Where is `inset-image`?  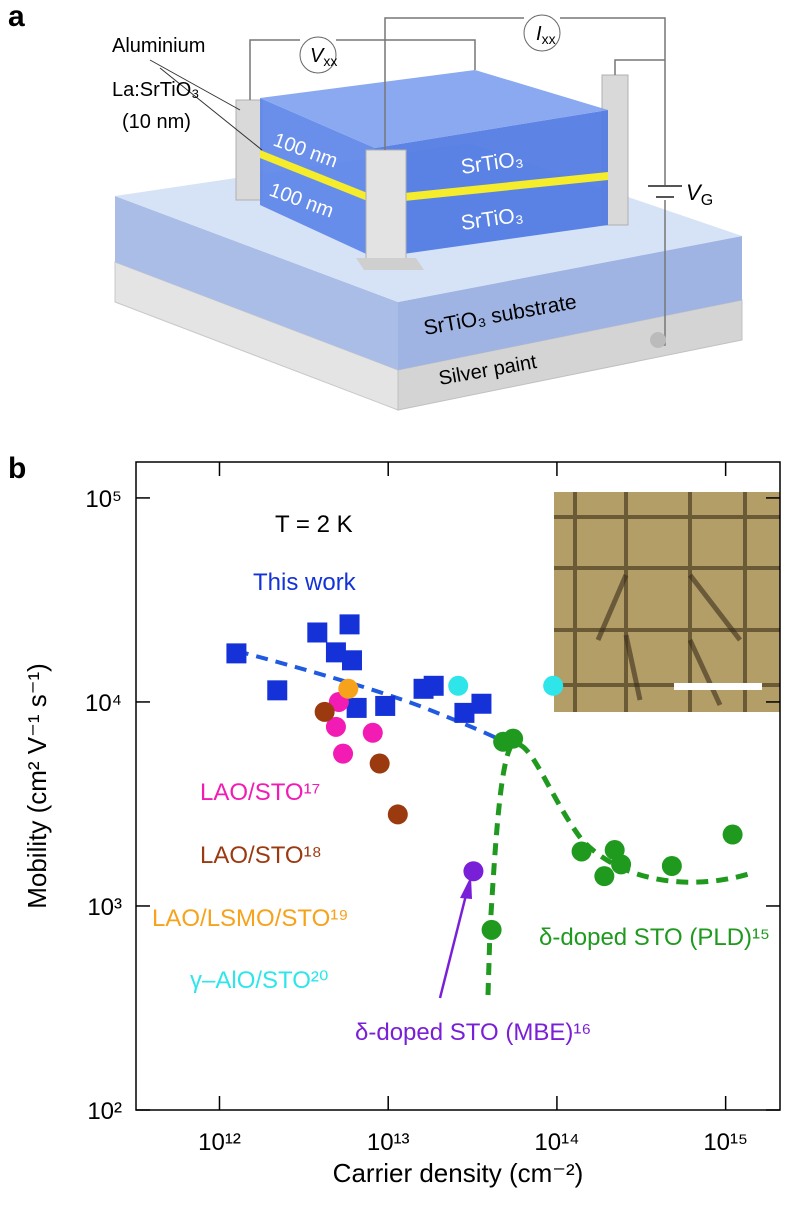 inset-image is located at coordinates (667, 602).